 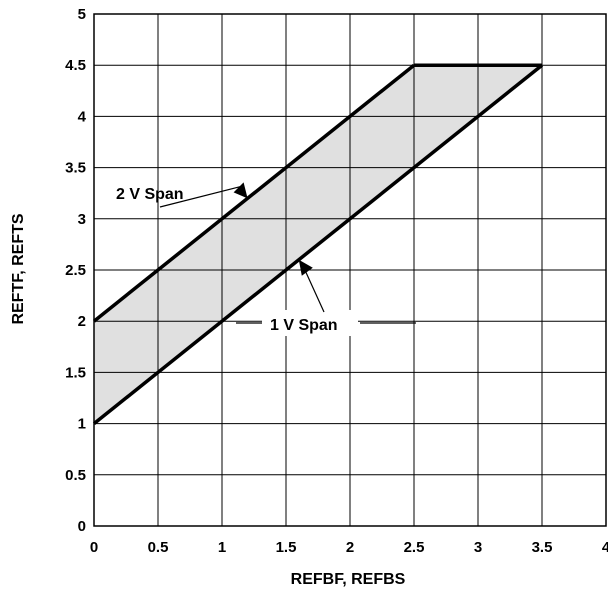 What do you see at coordinates (82, 14) in the screenshot?
I see `y-tick-label: 5` at bounding box center [82, 14].